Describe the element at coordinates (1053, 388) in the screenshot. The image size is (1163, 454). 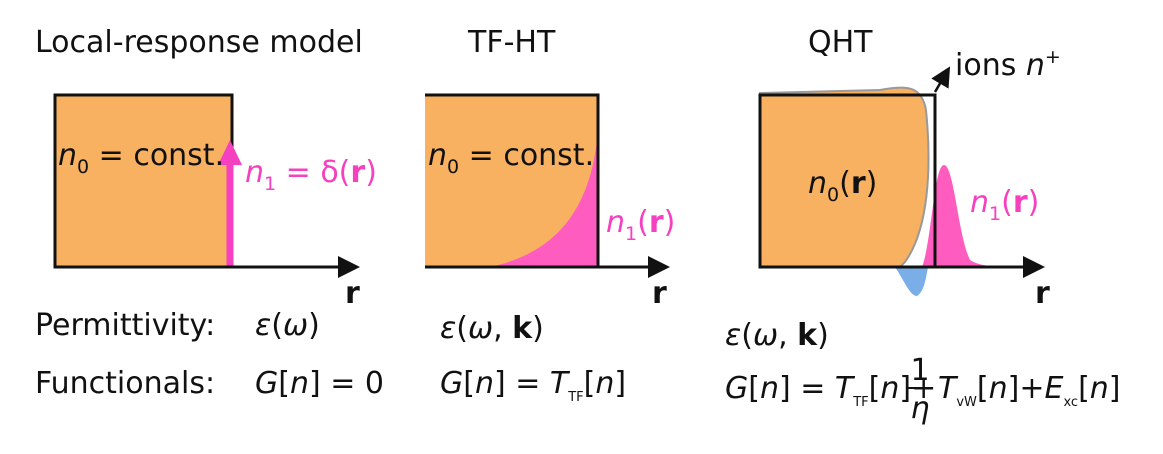
I see `t: E` at that location.